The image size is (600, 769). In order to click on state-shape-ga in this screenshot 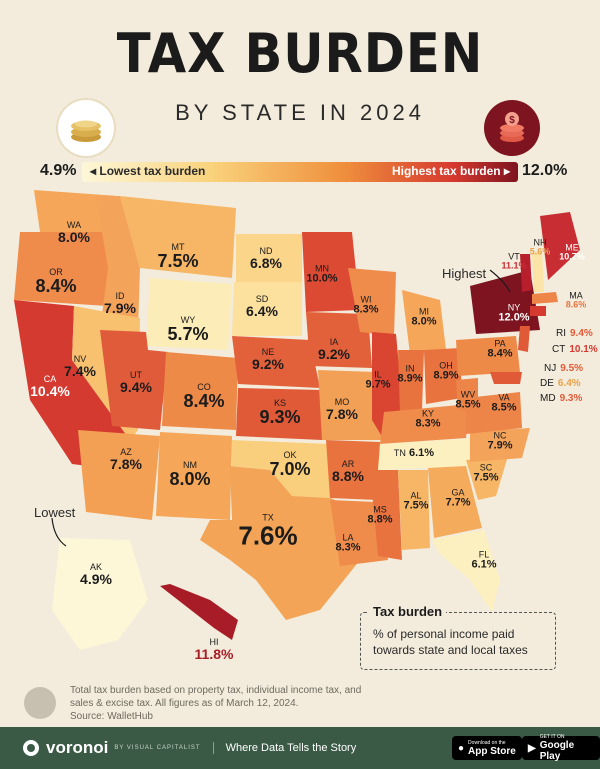, I will do `click(455, 502)`.